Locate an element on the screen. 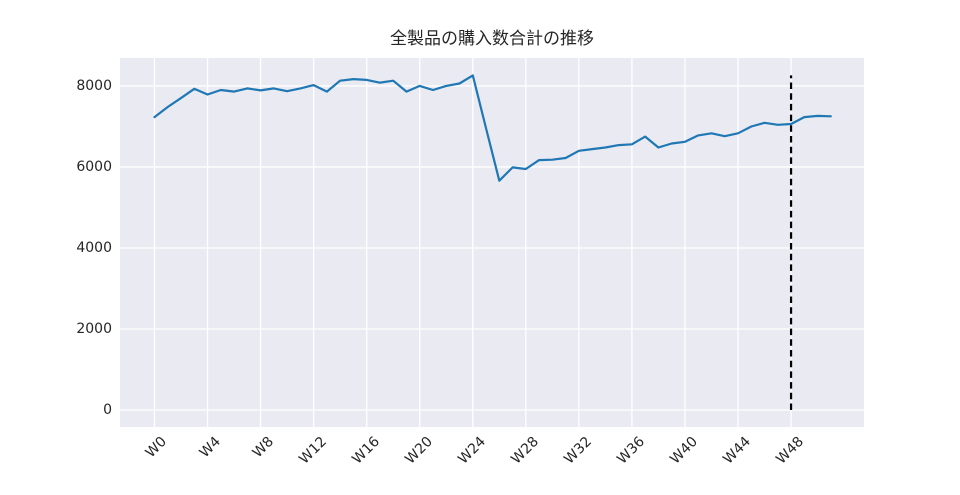 The width and height of the screenshot is (960, 495). x-tick-label: W40 is located at coordinates (684, 450).